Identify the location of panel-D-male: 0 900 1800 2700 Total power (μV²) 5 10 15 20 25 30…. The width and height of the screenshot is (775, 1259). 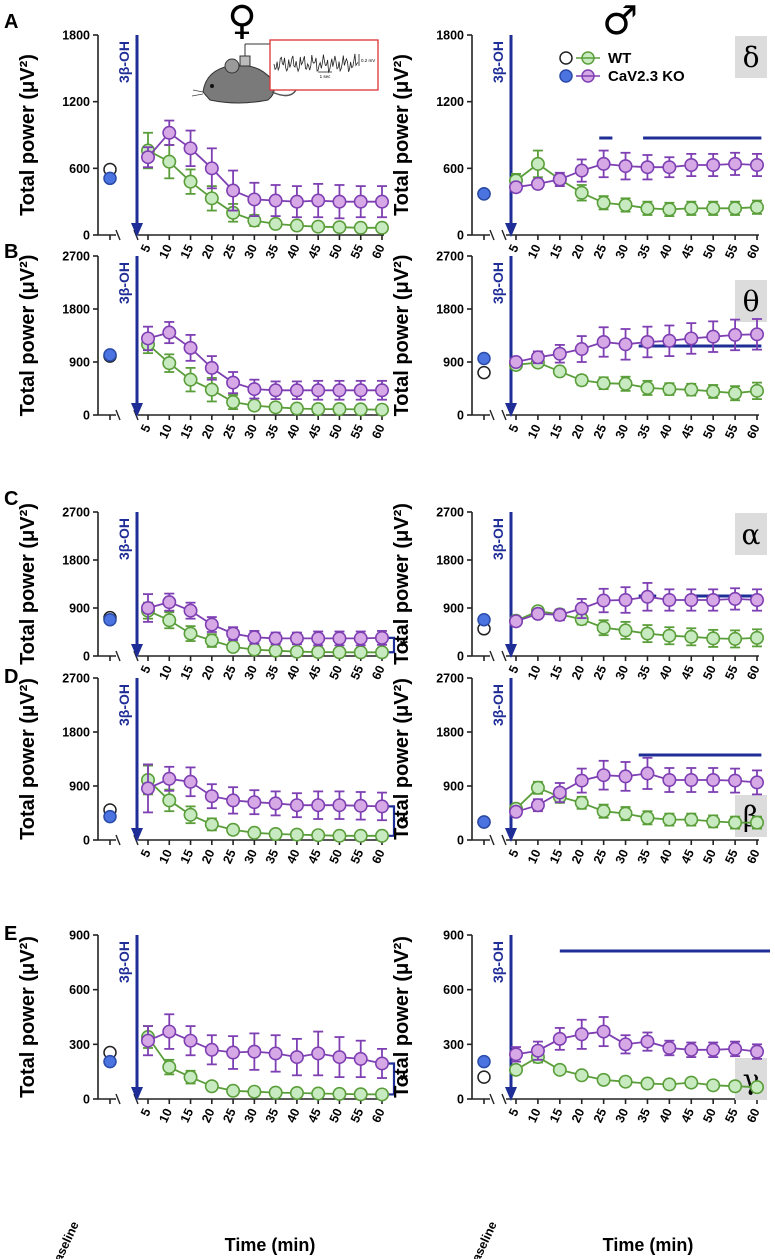
(579, 769).